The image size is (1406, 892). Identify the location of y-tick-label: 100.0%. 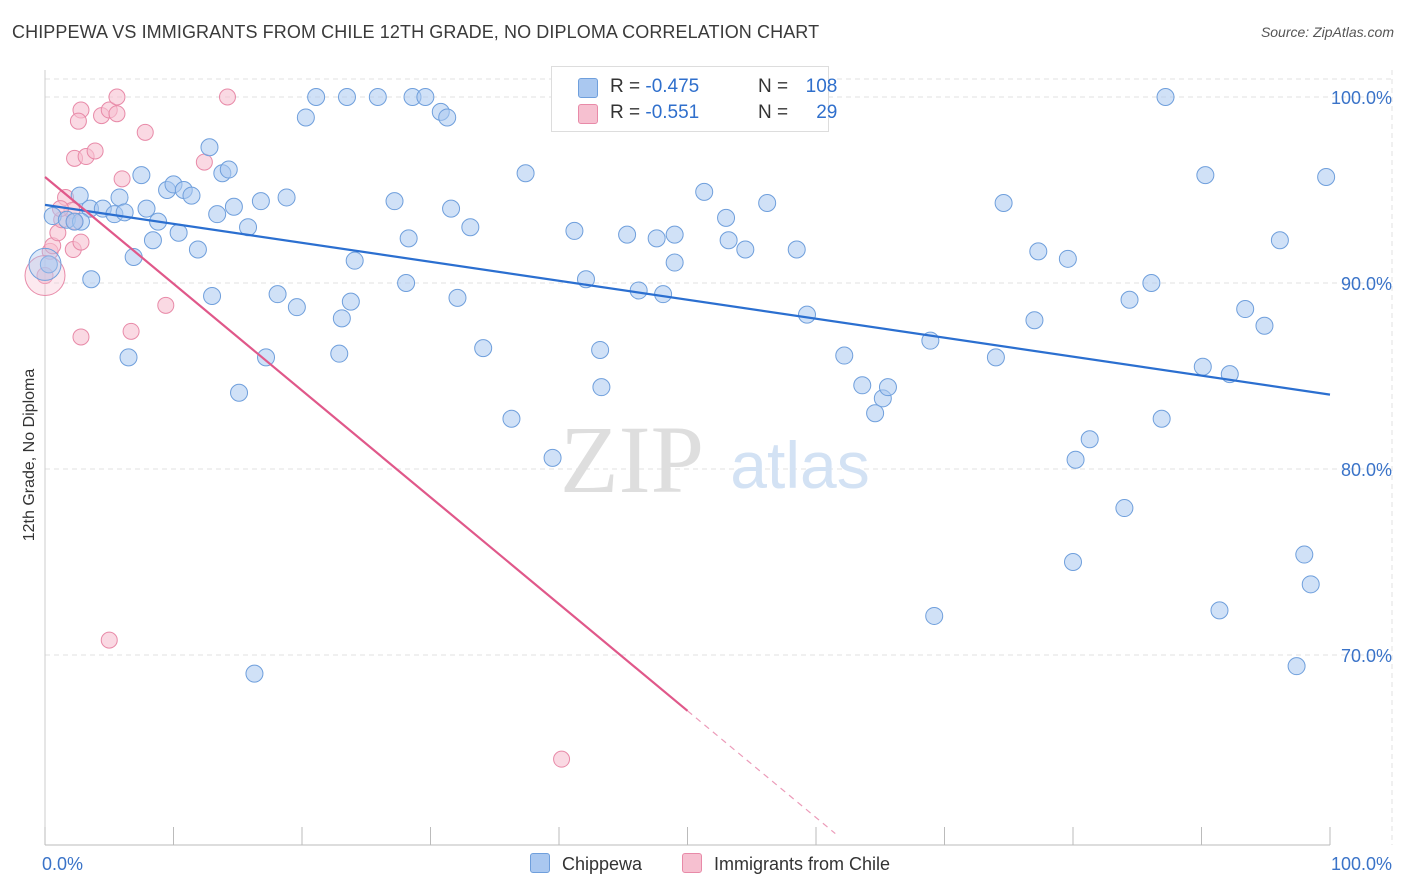
(1361, 98).